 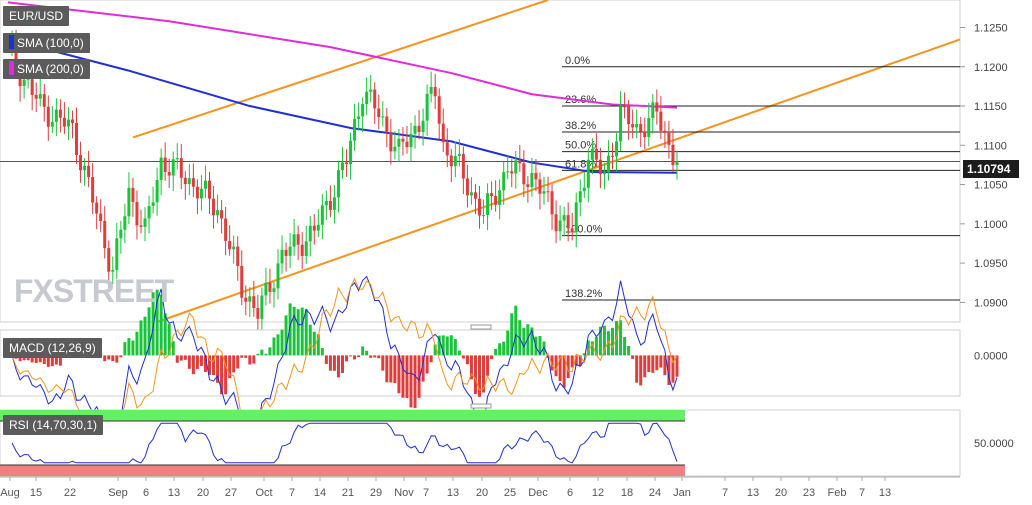 What do you see at coordinates (36, 16) in the screenshot?
I see `symbol-label: EUR/USD` at bounding box center [36, 16].